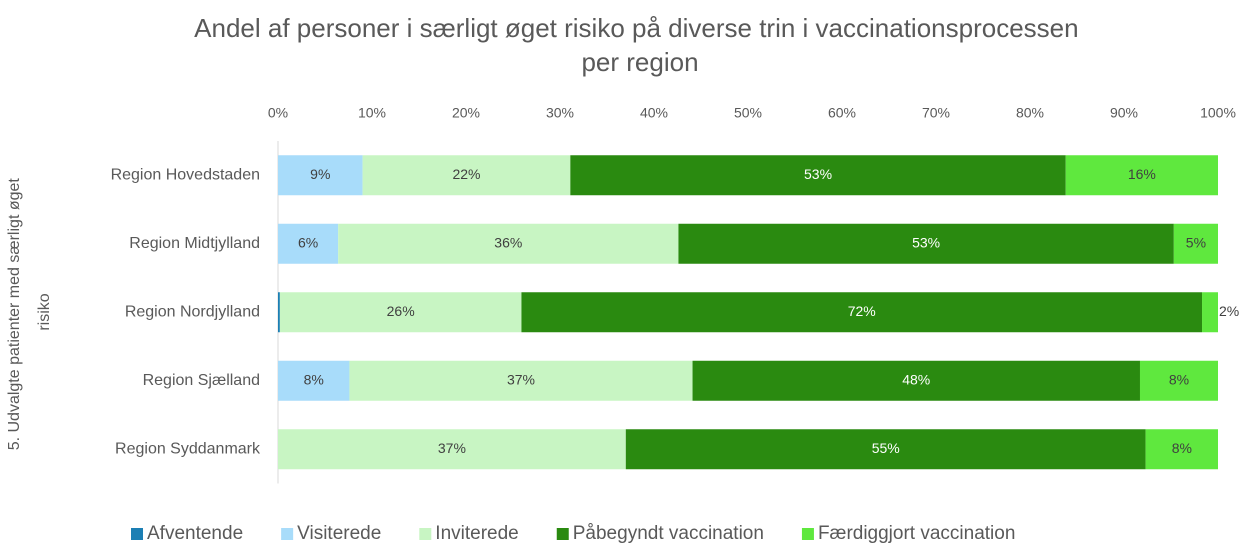 The height and width of the screenshot is (545, 1243). I want to click on data-label: 5%, so click(1196, 242).